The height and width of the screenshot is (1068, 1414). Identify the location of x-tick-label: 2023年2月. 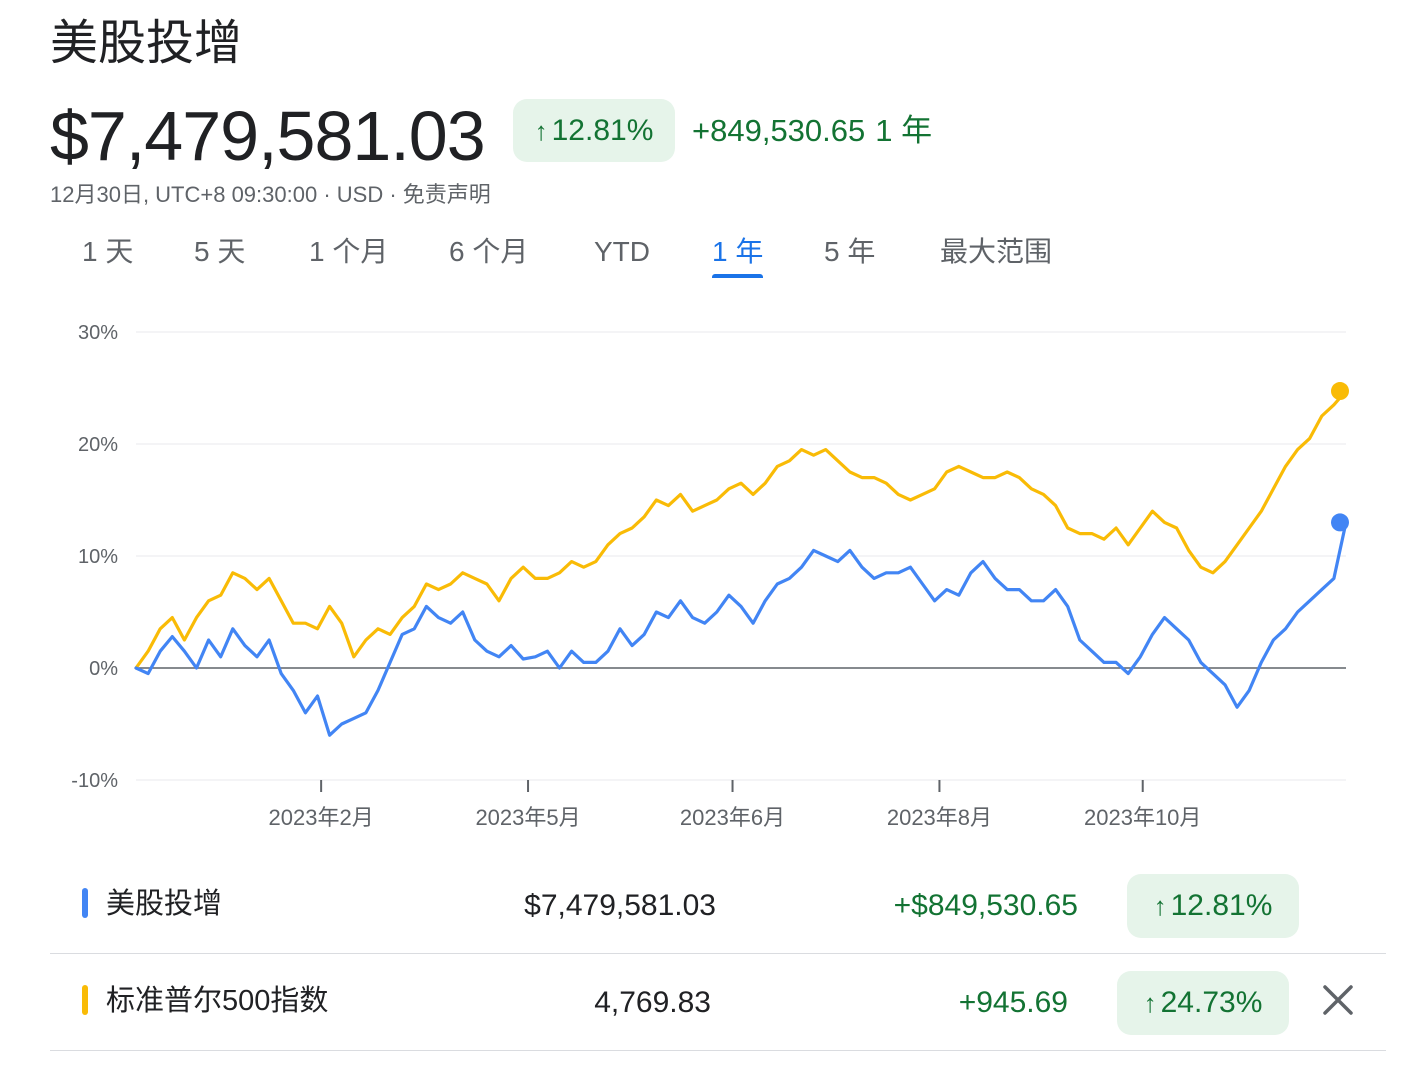
(321, 817).